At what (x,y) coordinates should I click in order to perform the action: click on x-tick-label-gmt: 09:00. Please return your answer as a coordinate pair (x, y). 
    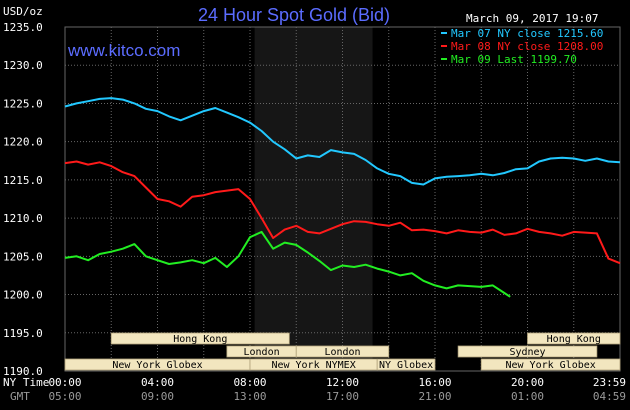
    Looking at the image, I should click on (157, 396).